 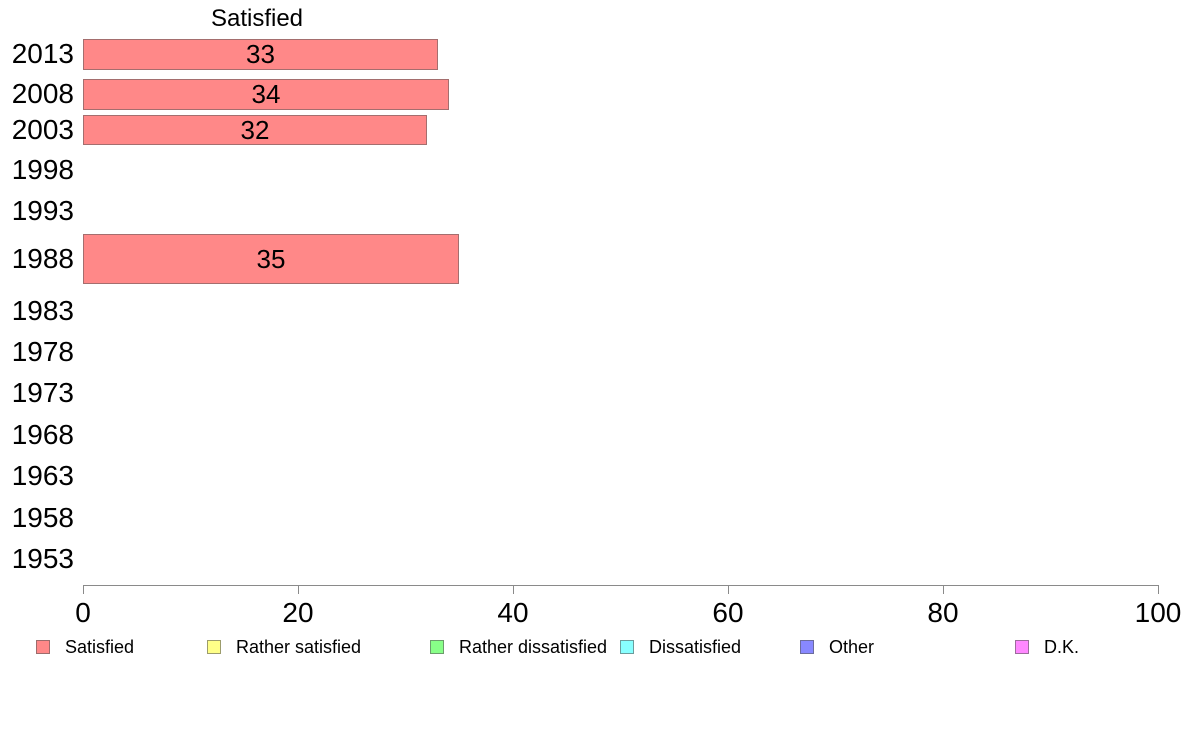 What do you see at coordinates (42, 434) in the screenshot?
I see `y-axis-label-1968: 1968` at bounding box center [42, 434].